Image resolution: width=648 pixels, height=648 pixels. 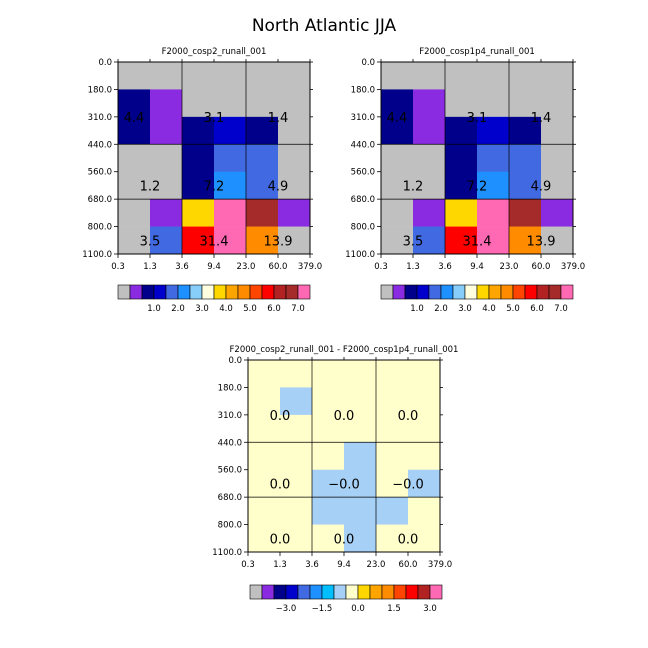 What do you see at coordinates (394, 609) in the screenshot?
I see `colorbar-label: 1.5` at bounding box center [394, 609].